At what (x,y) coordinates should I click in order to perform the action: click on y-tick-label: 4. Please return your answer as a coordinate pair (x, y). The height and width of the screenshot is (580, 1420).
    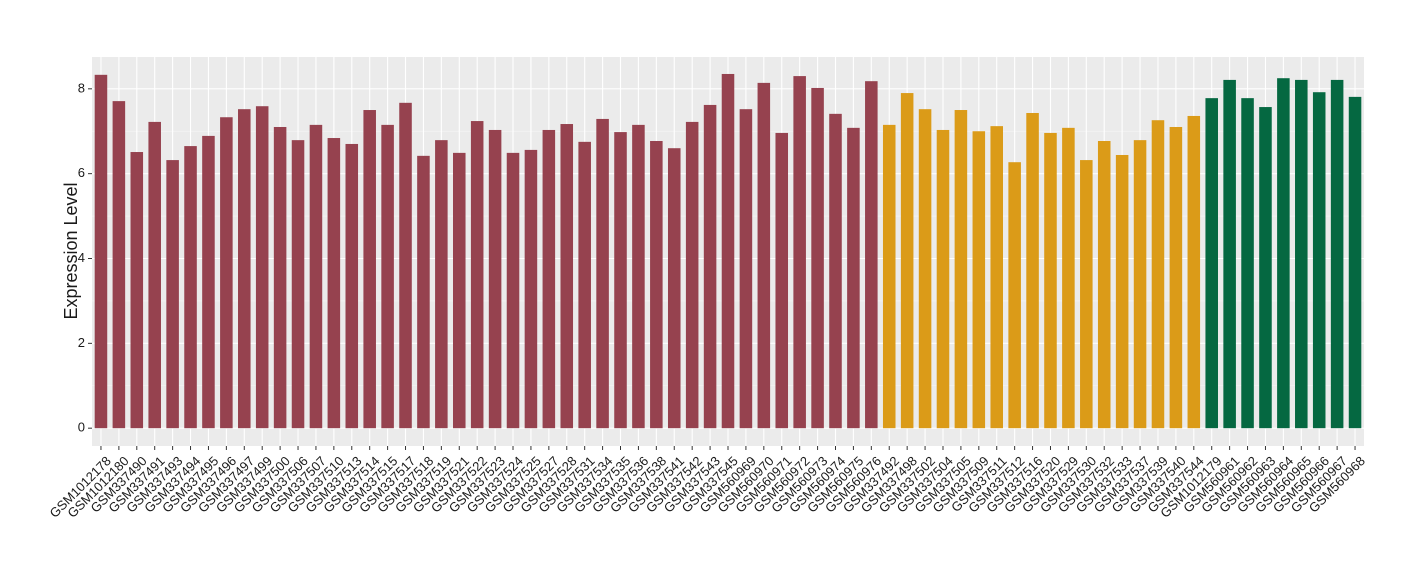
    Looking at the image, I should click on (81, 257).